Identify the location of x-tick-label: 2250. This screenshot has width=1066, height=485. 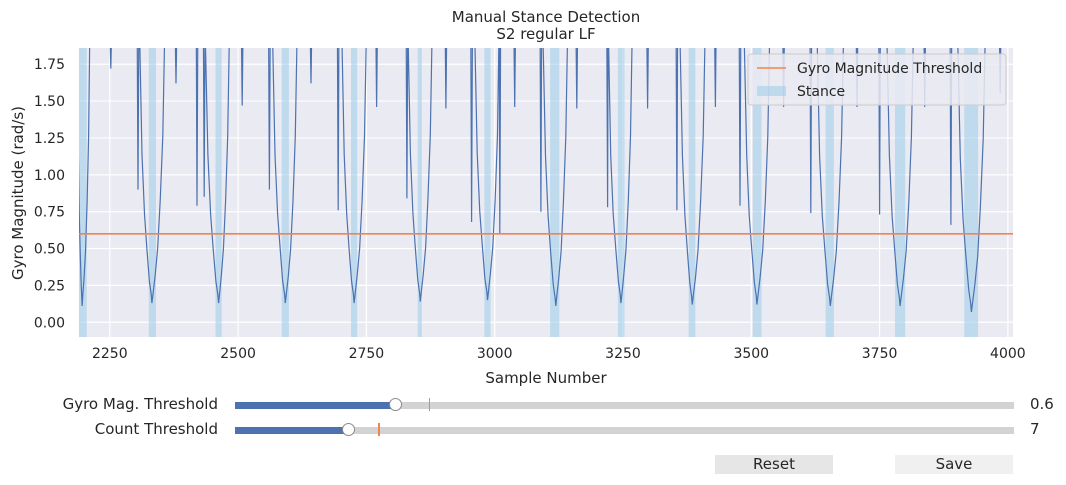
(110, 354).